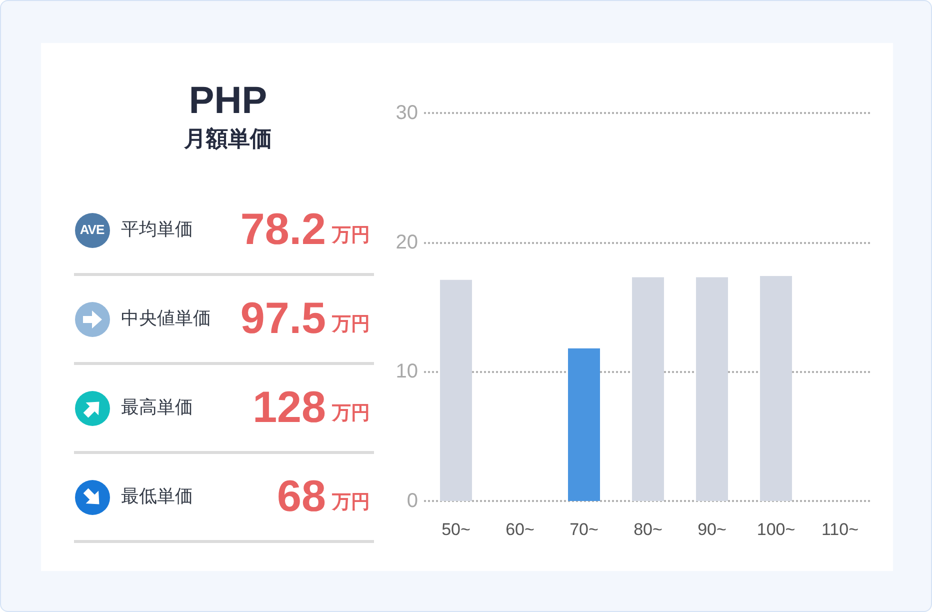  Describe the element at coordinates (166, 318) in the screenshot. I see `text: 中央値単価` at that location.